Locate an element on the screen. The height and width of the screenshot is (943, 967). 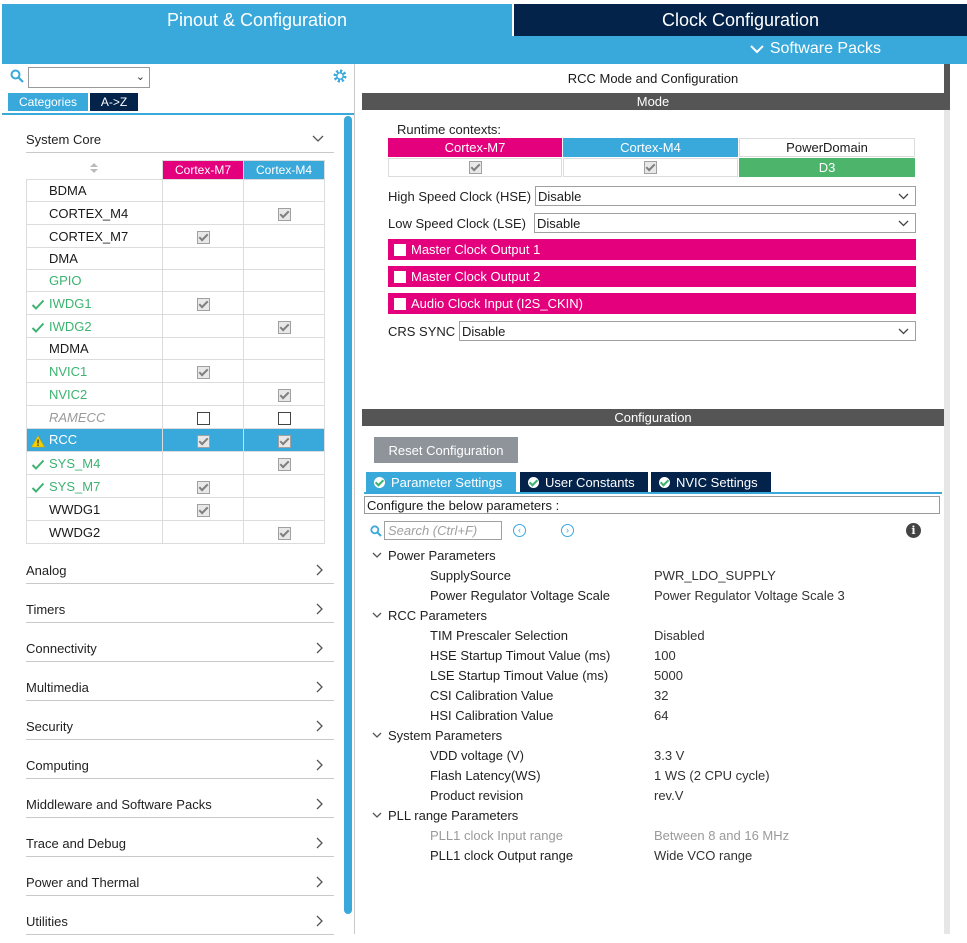
mco1-row: Master Clock Output 1 is located at coordinates (652, 249).